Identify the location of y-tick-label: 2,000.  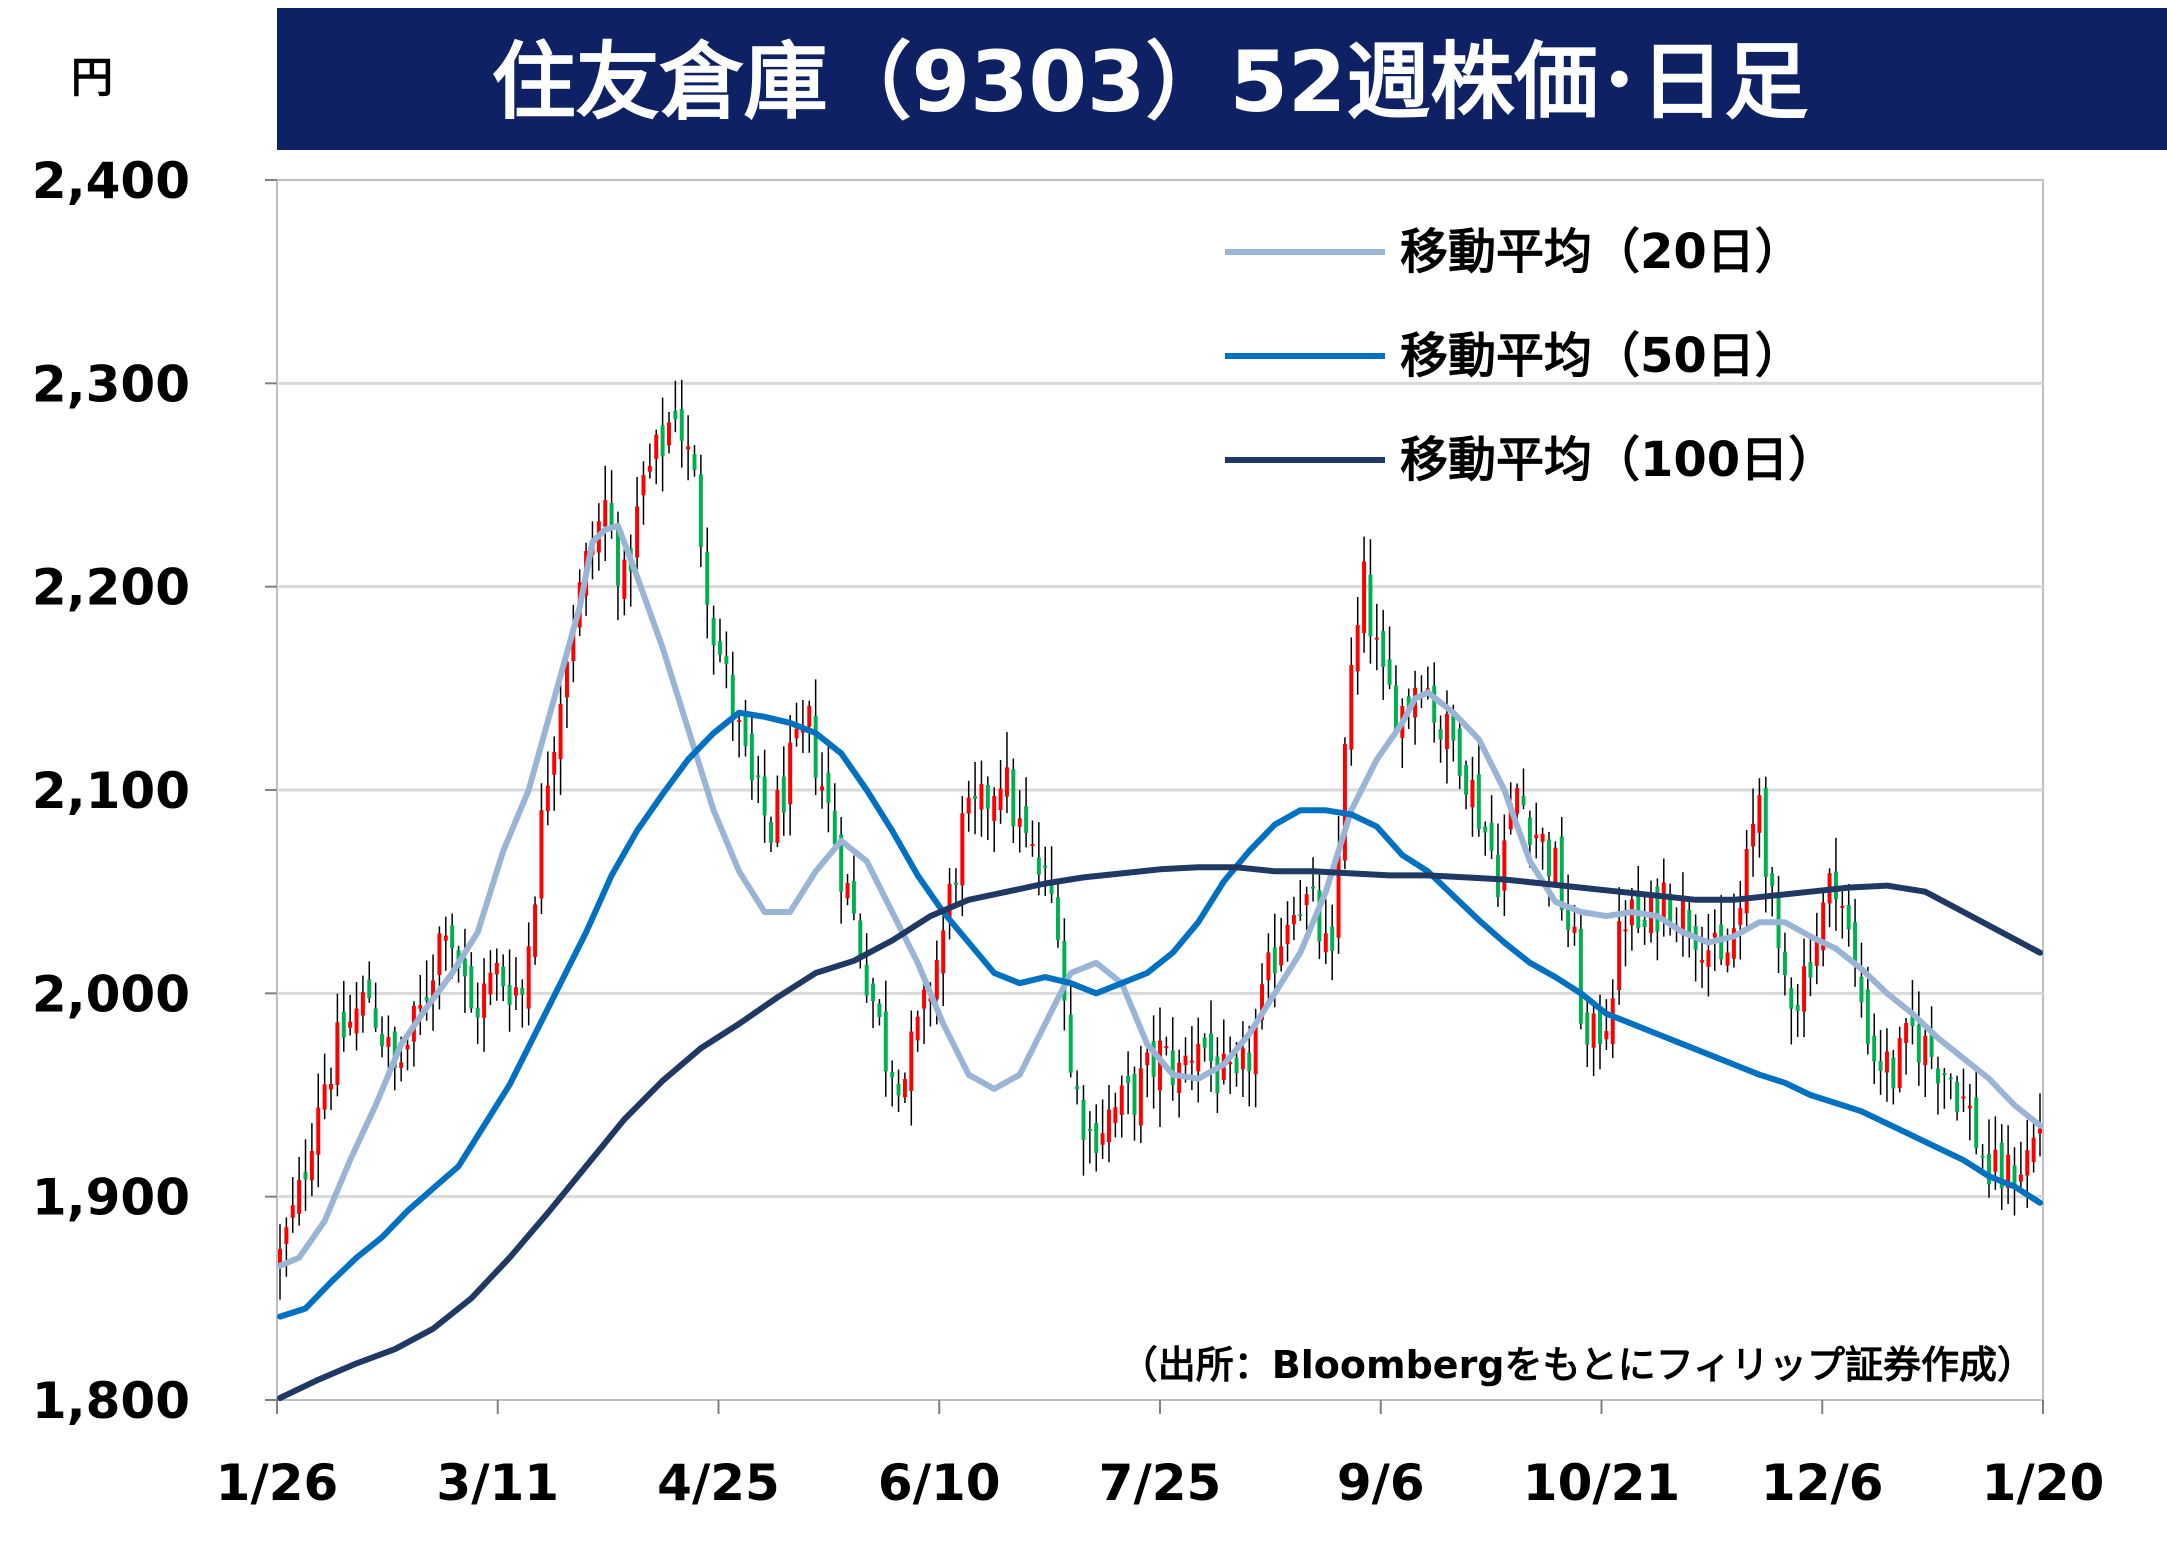
(111, 994).